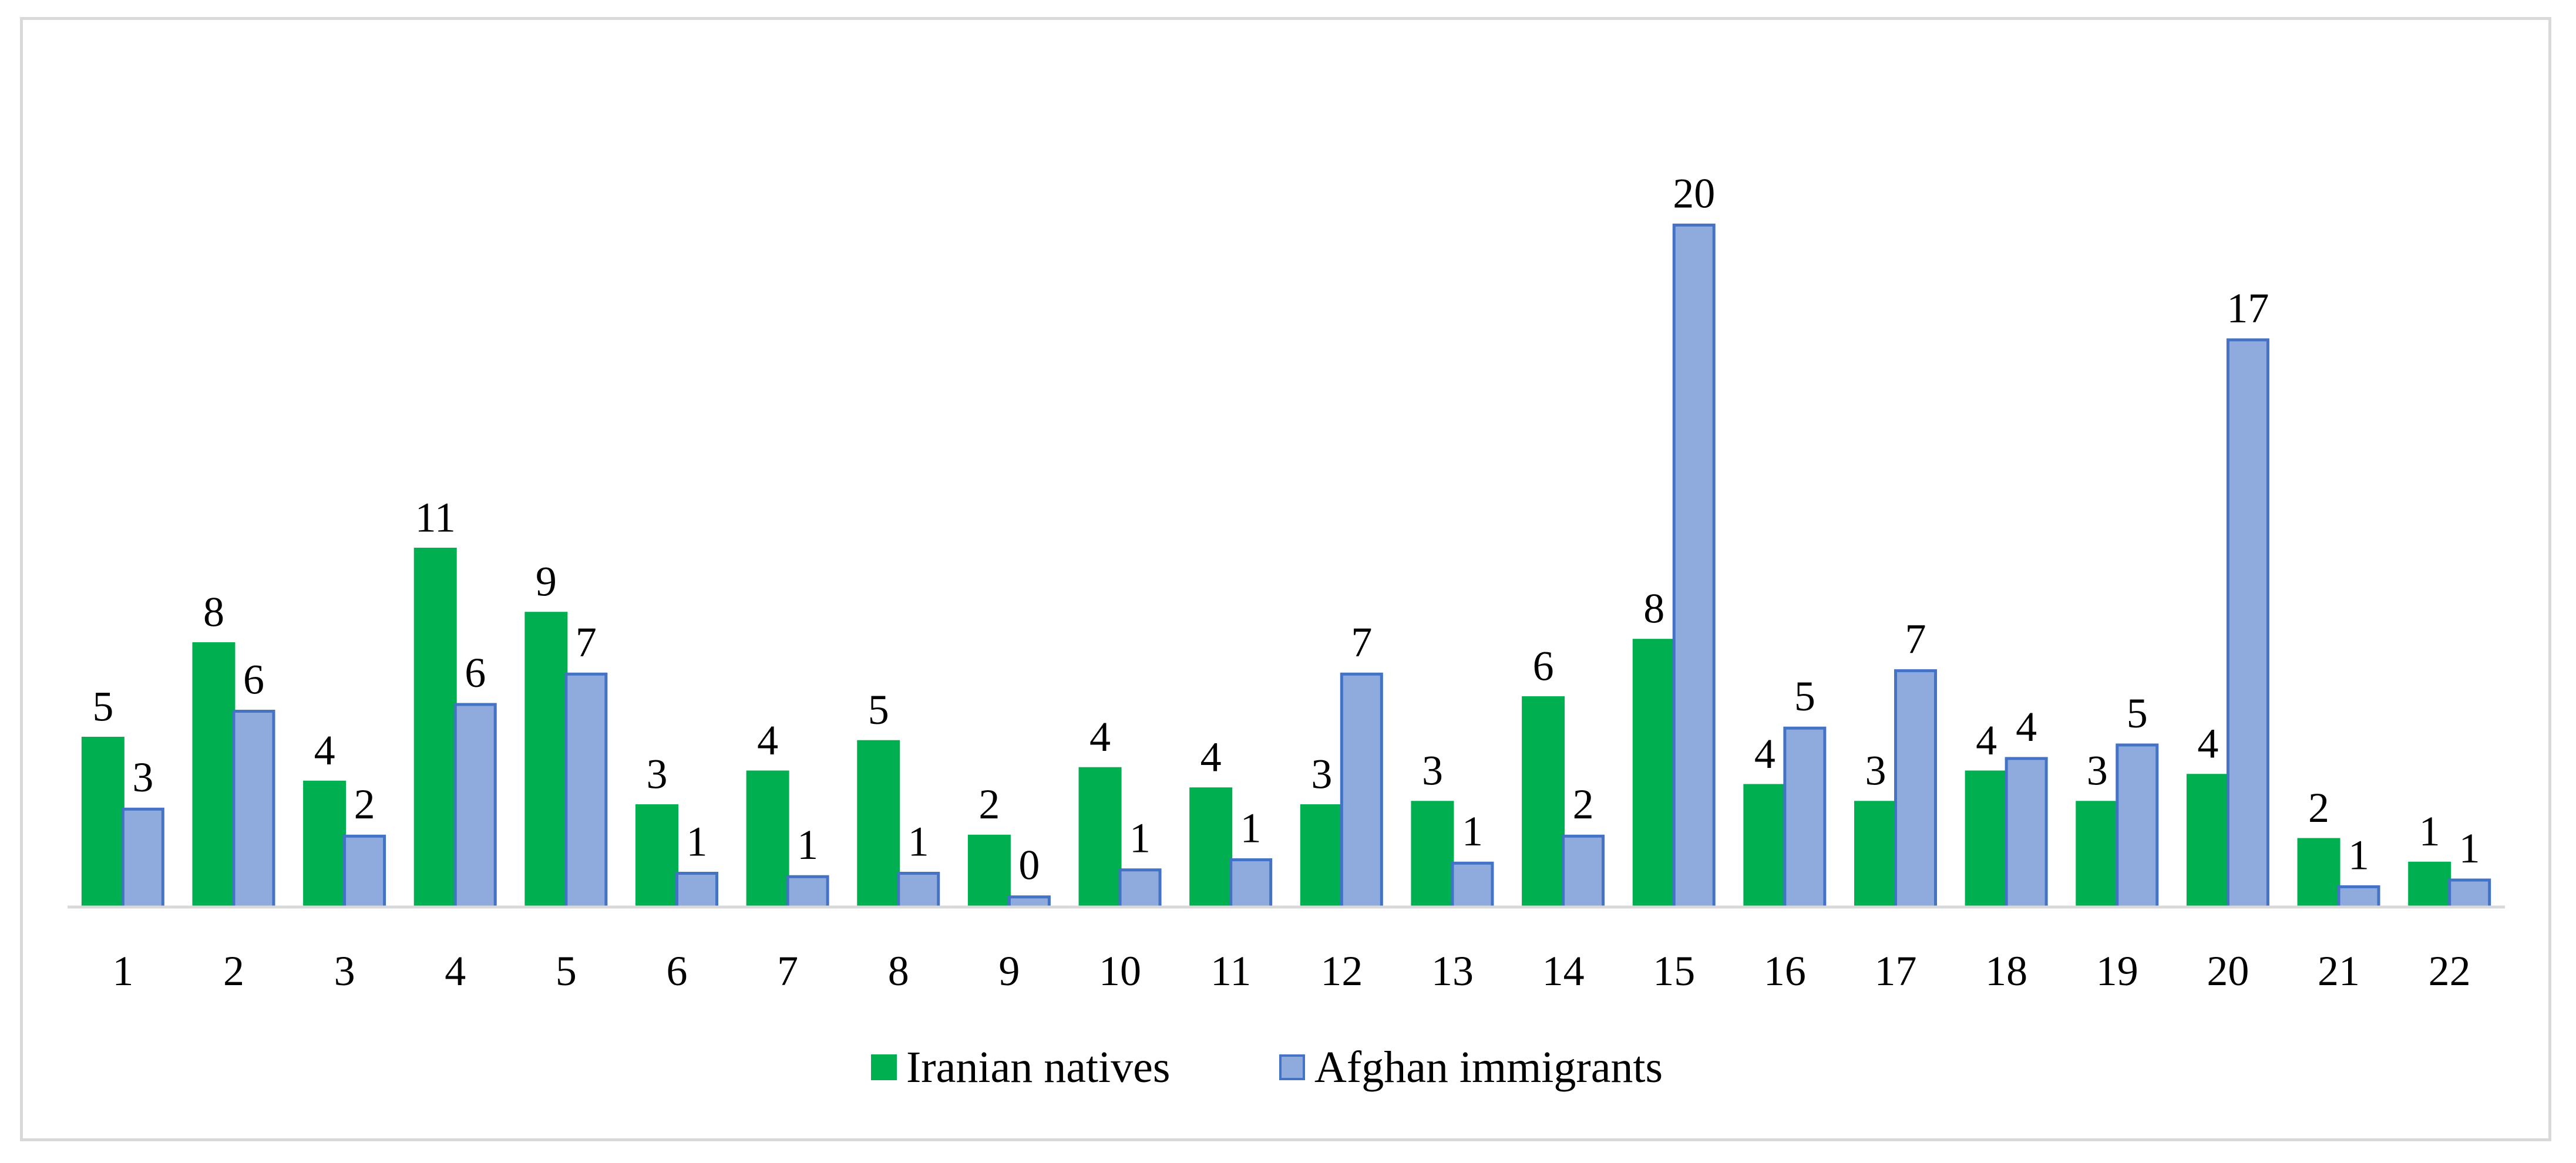 The image size is (2576, 1163). Describe the element at coordinates (344, 971) in the screenshot. I see `x-tick-label-3: 3` at that location.